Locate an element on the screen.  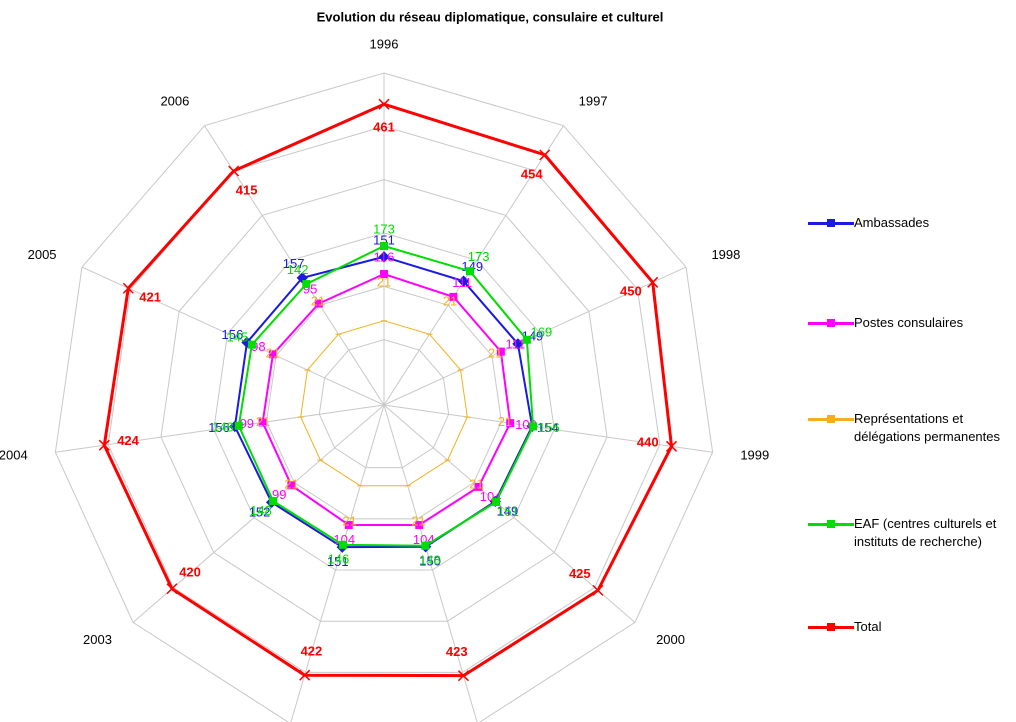
value-label: 450 is located at coordinates (631, 291).